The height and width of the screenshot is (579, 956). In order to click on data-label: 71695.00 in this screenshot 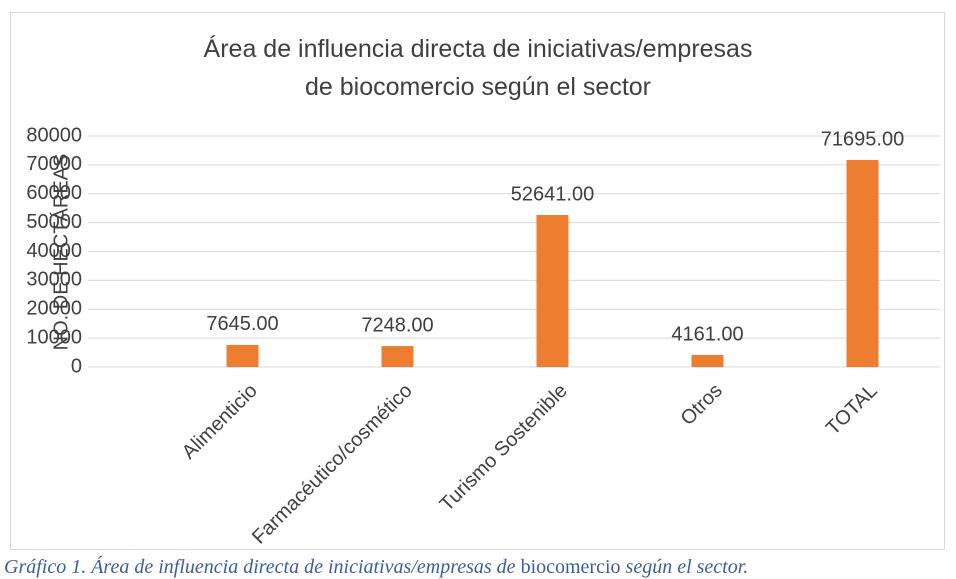, I will do `click(862, 139)`.